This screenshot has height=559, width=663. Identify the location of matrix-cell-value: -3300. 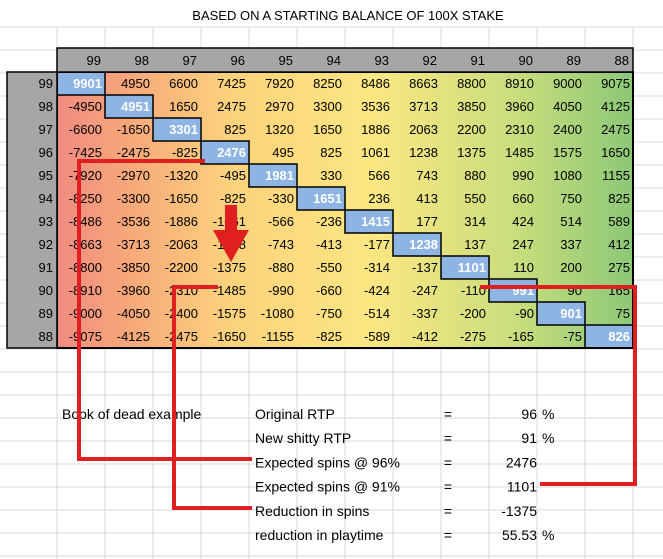
(133, 198).